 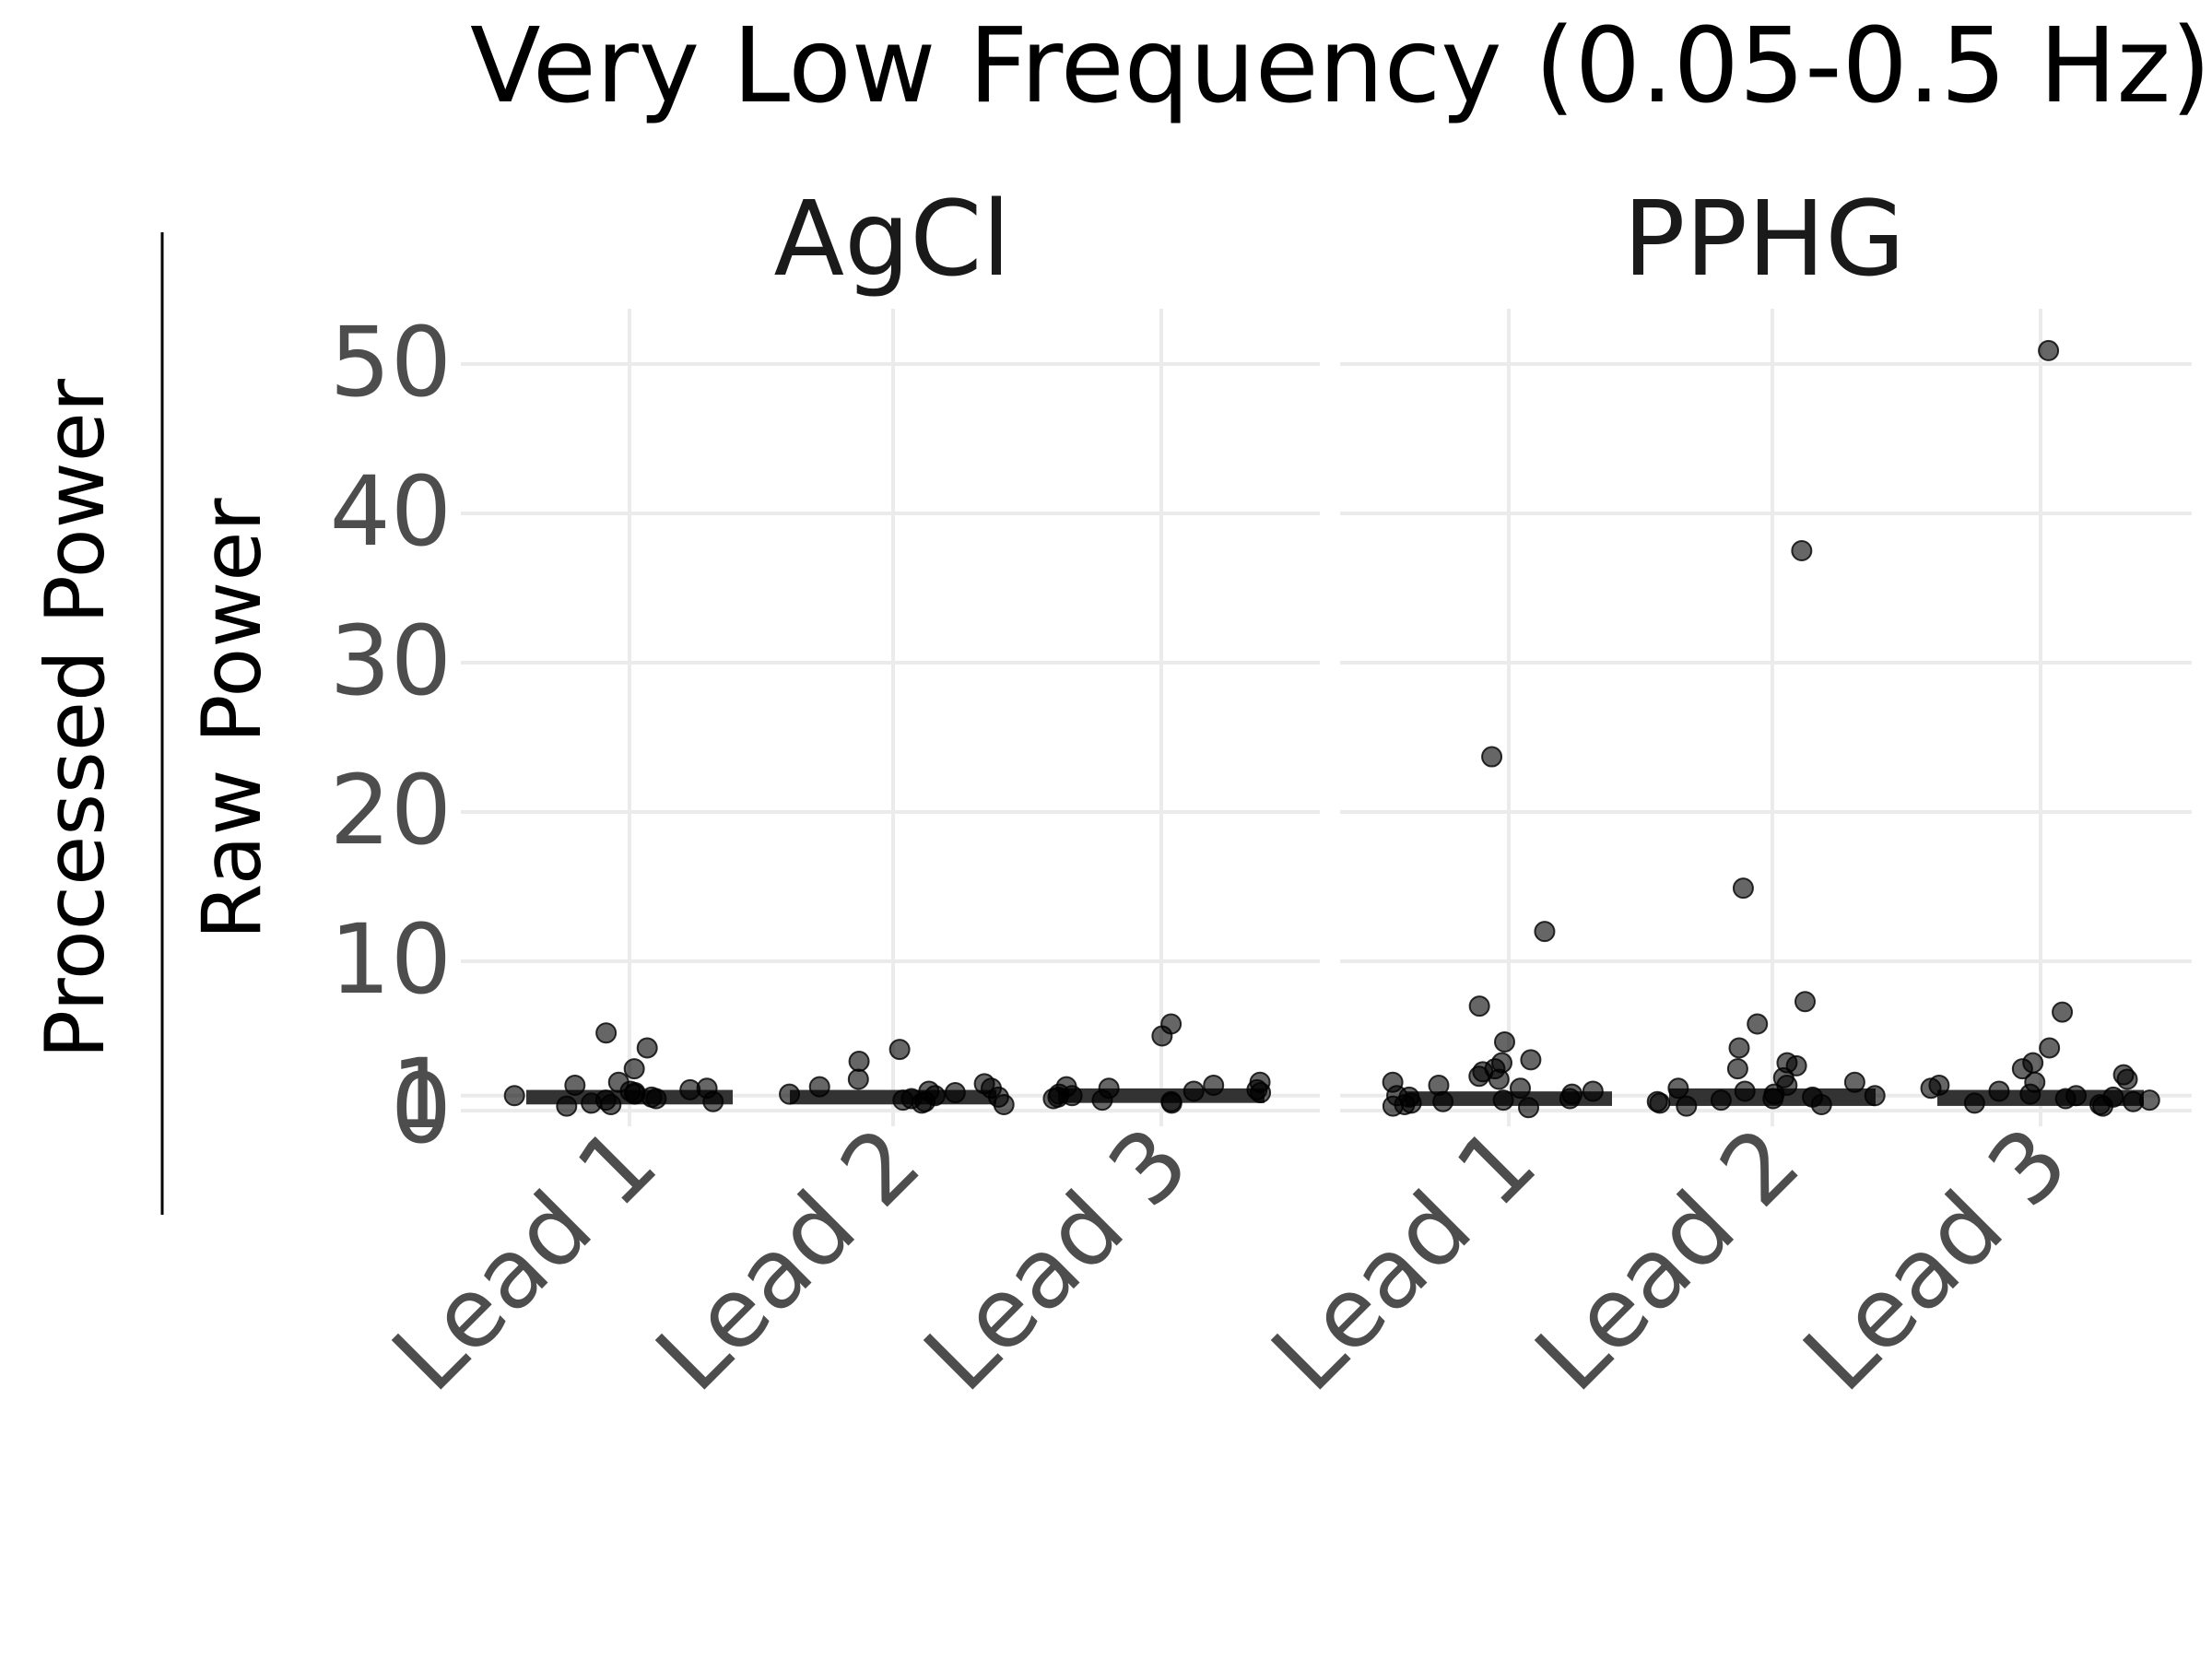 I want to click on facet-strip-label: AgCl, so click(x=891, y=240).